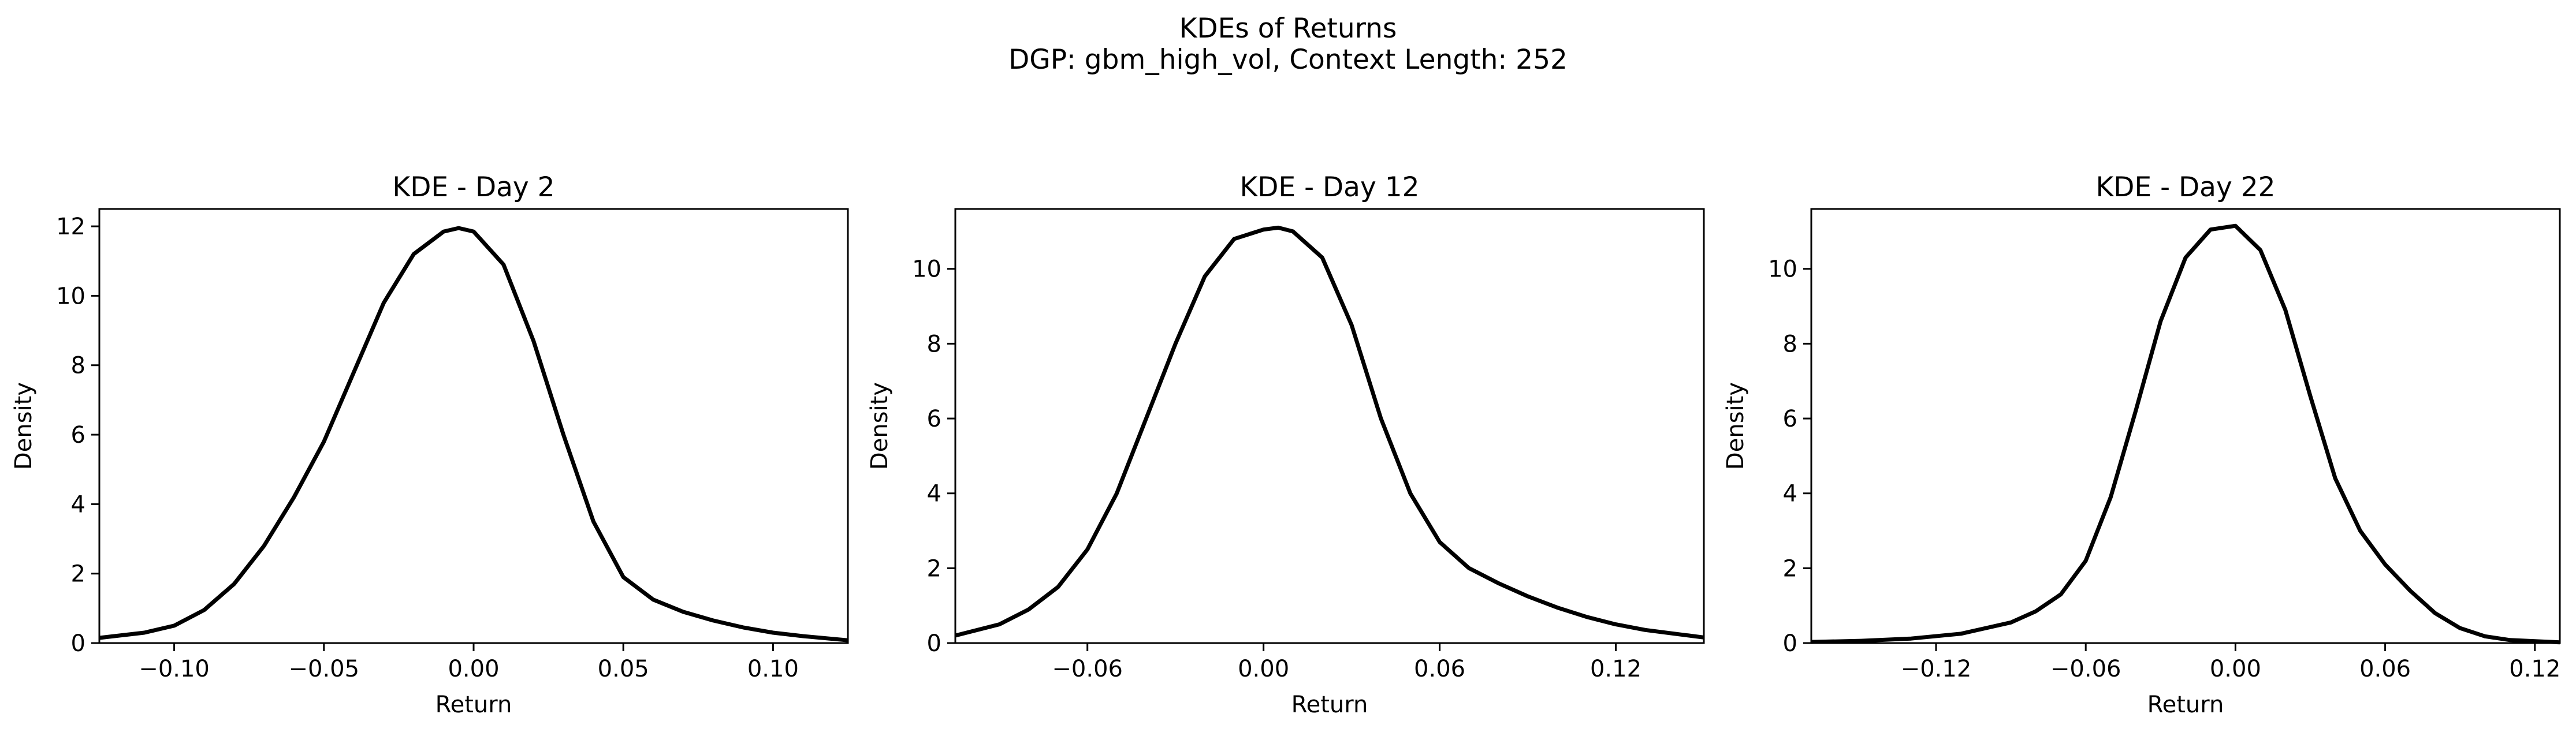 The image size is (2576, 736). What do you see at coordinates (473, 187) in the screenshot?
I see `subplot-title: KDE - Day 2` at bounding box center [473, 187].